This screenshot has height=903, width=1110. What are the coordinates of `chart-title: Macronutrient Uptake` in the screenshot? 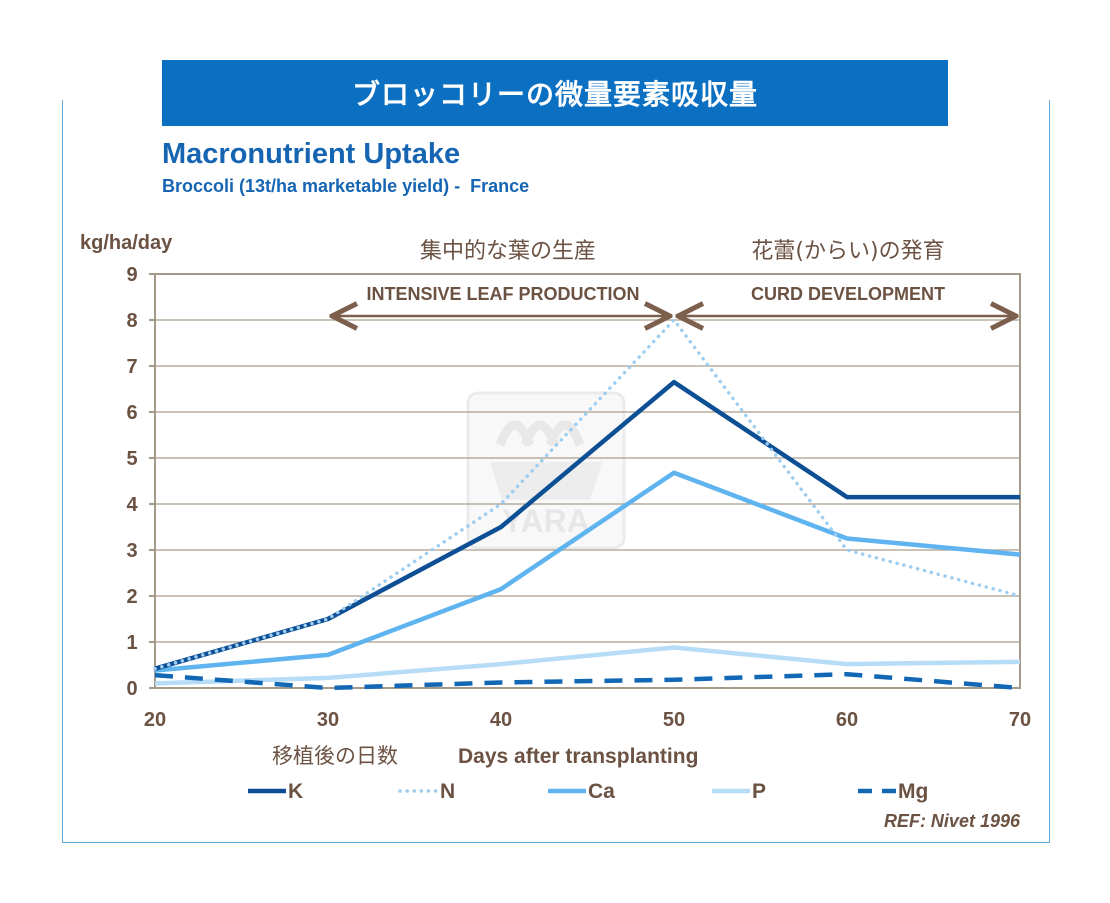 It's located at (311, 154).